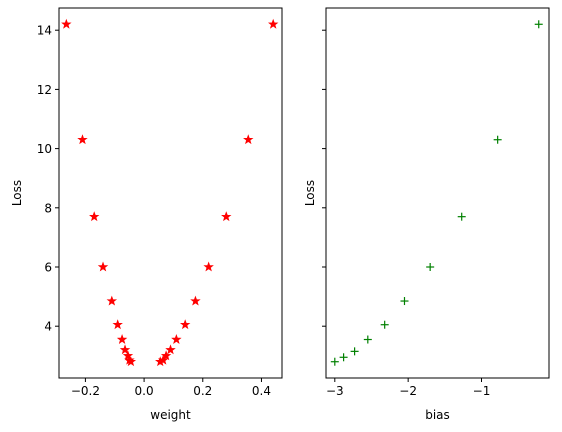 The height and width of the screenshot is (432, 562). Describe the element at coordinates (48, 268) in the screenshot. I see `y-tick-label: 6` at that location.